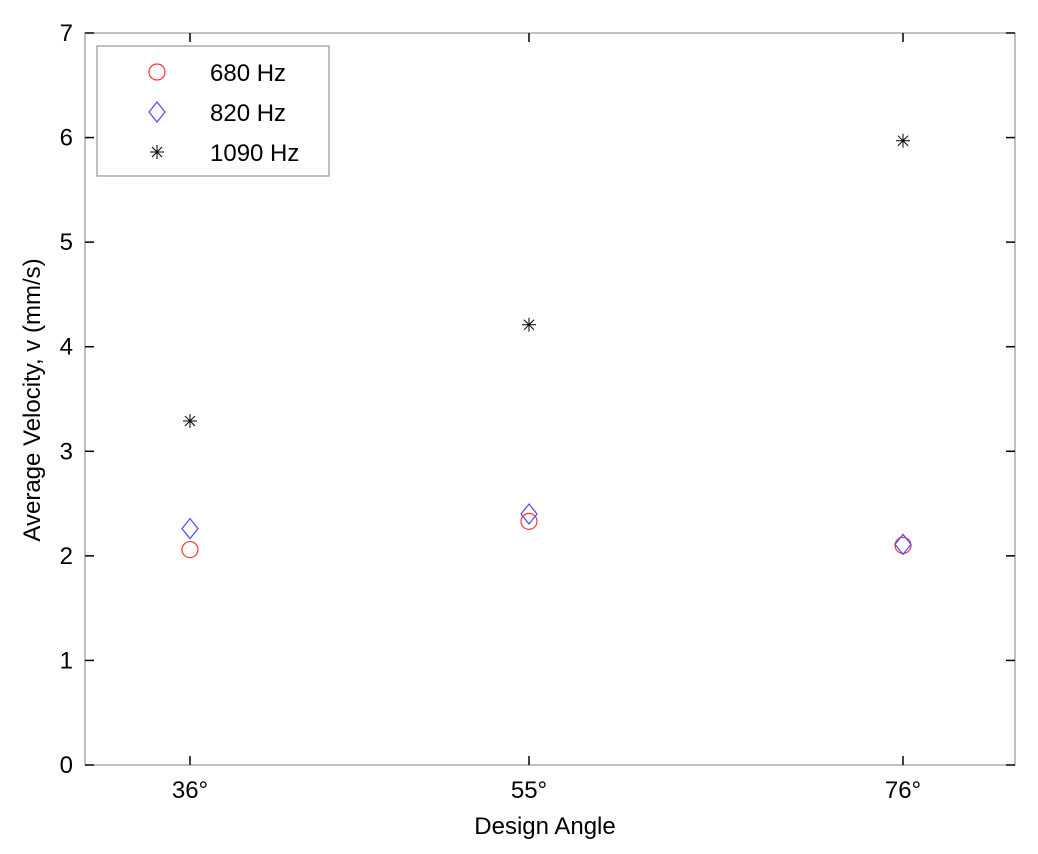 Image resolution: width=1038 pixels, height=854 pixels. I want to click on y-axis-title: Average Velocity, v (mm/s), so click(32, 399).